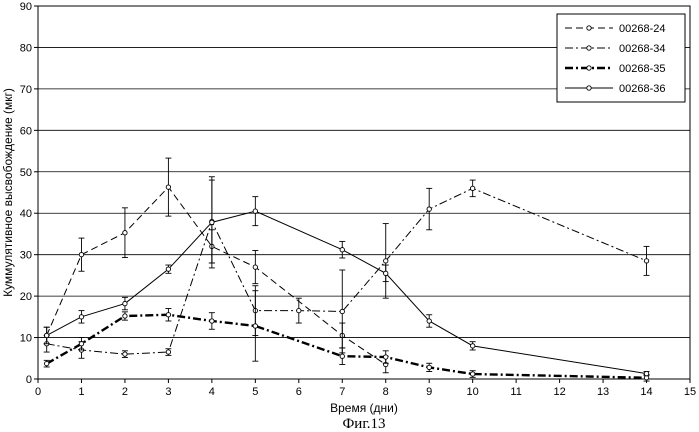 Image resolution: width=699 pixels, height=432 pixels. Describe the element at coordinates (255, 392) in the screenshot. I see `x-tick-label: 5` at that location.